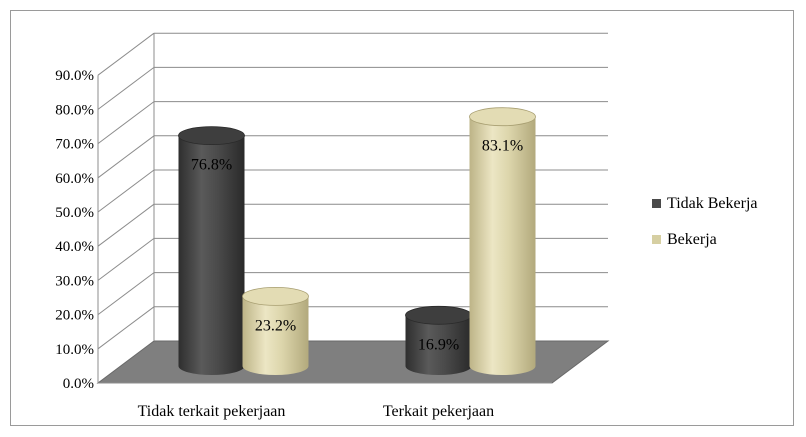 This screenshot has width=806, height=437. What do you see at coordinates (74, 350) in the screenshot?
I see `y-tick-label: 10.0%` at bounding box center [74, 350].